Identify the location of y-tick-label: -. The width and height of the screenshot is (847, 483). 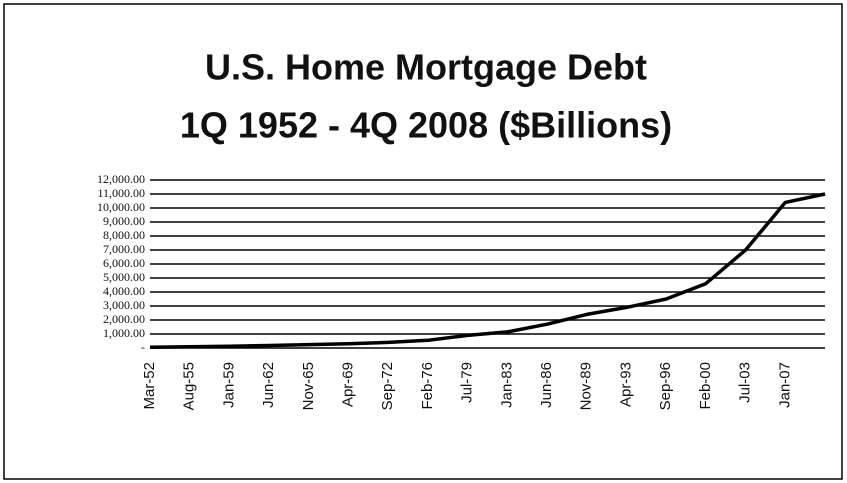
(143, 347).